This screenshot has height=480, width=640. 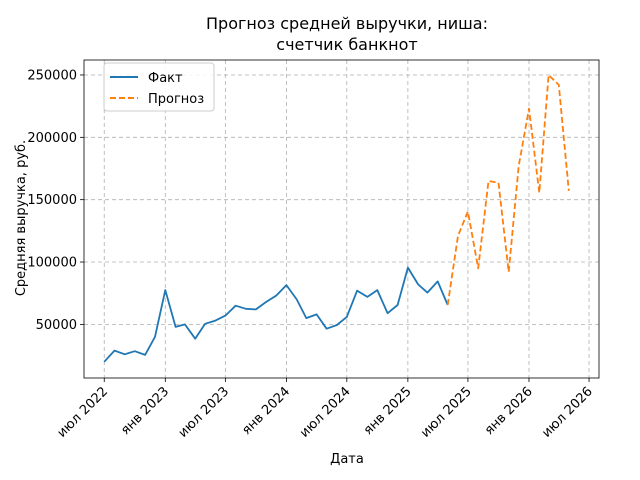 I want to click on y-tick-label: 100000, so click(x=52, y=263).